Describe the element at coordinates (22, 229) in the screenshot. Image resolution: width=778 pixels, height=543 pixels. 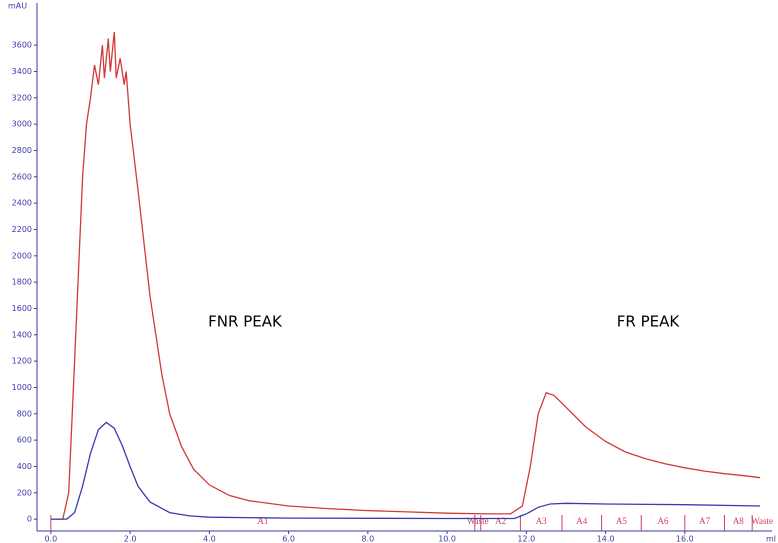
I see `y-tick-label: 2200` at that location.